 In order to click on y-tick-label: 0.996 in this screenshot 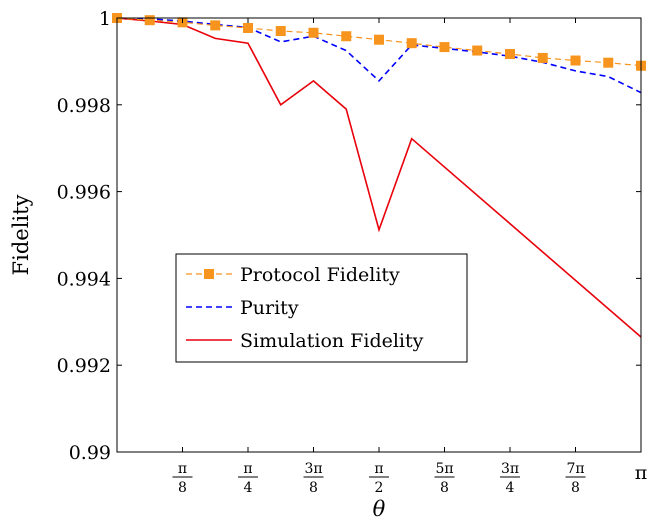, I will do `click(84, 193)`.